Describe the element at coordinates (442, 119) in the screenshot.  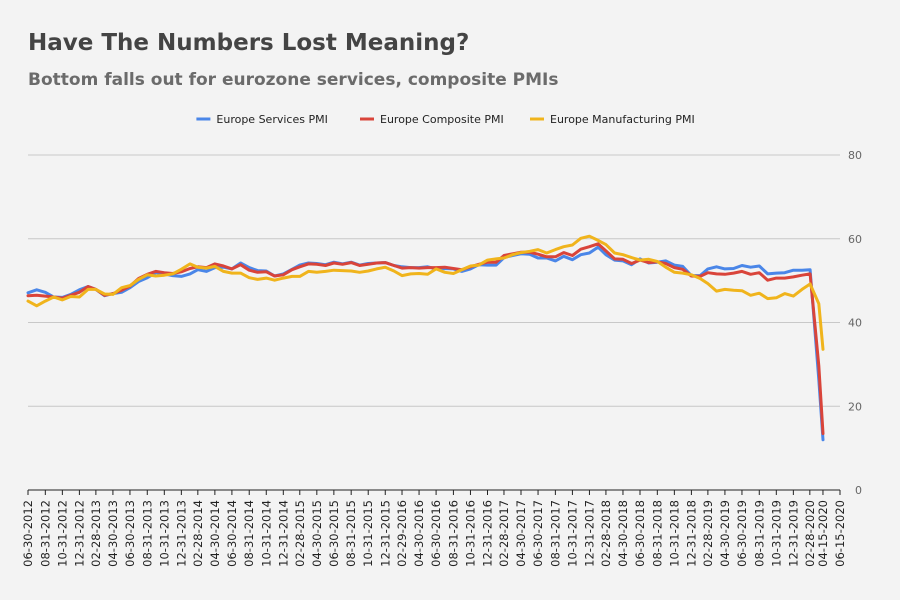
I see `legend-label-europe-composite-pmi: Europe Composite PMI` at that location.